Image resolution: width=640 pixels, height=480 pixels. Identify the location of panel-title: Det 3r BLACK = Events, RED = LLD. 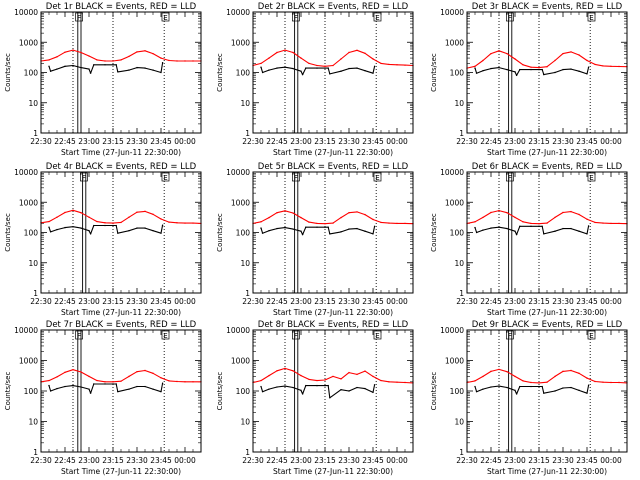
(547, 7).